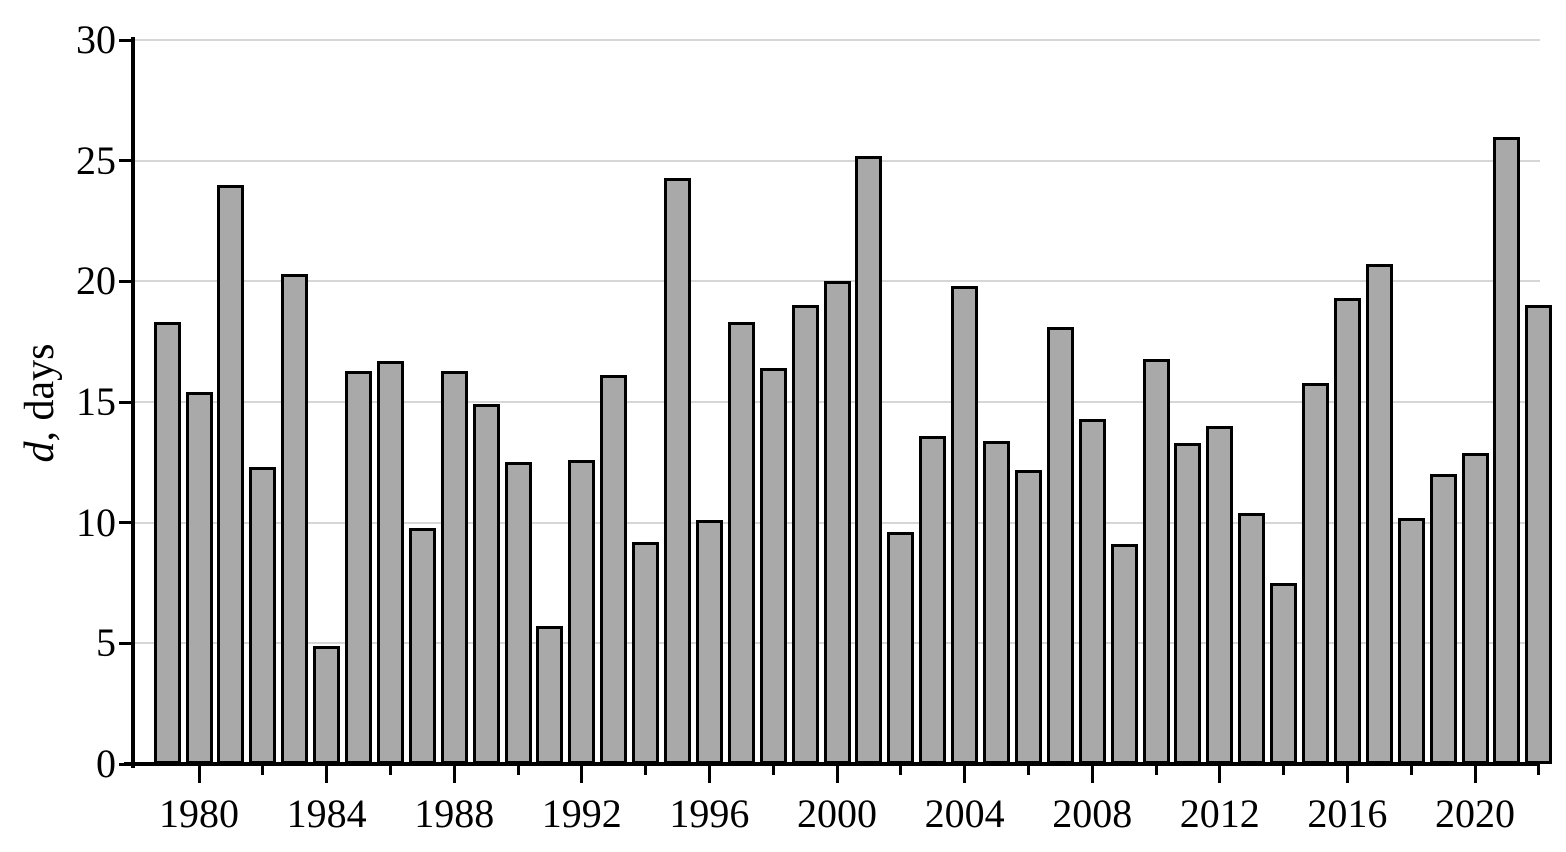 Image resolution: width=1566 pixels, height=852 pixels. What do you see at coordinates (964, 813) in the screenshot?
I see `x-tick-label: 2004` at bounding box center [964, 813].